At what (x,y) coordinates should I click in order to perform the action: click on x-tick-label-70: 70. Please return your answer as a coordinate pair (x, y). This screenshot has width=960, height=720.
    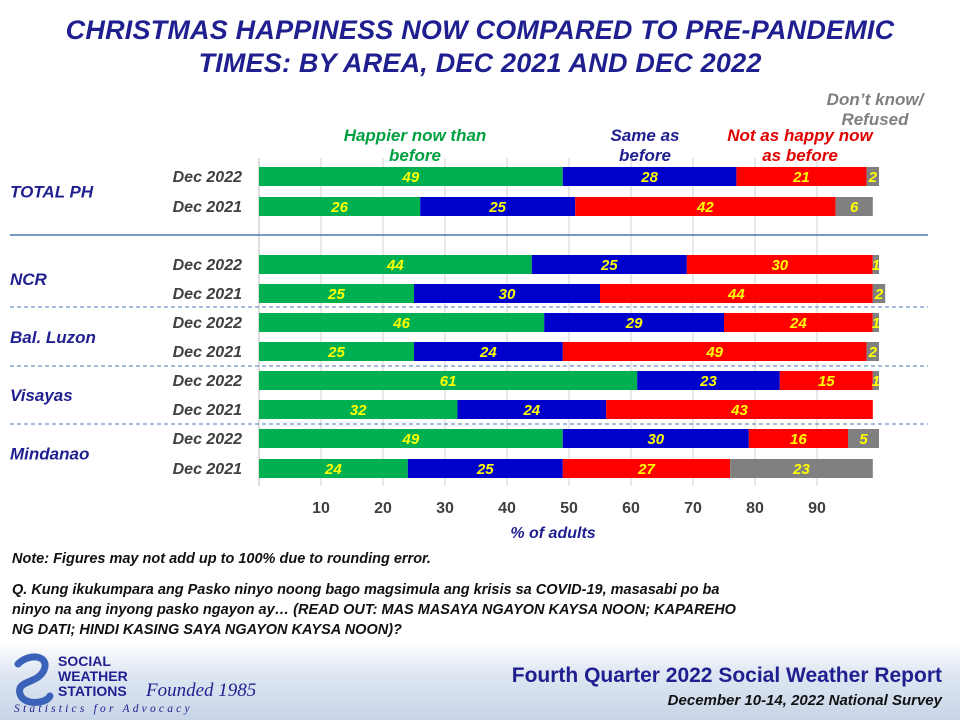
    Looking at the image, I should click on (693, 508).